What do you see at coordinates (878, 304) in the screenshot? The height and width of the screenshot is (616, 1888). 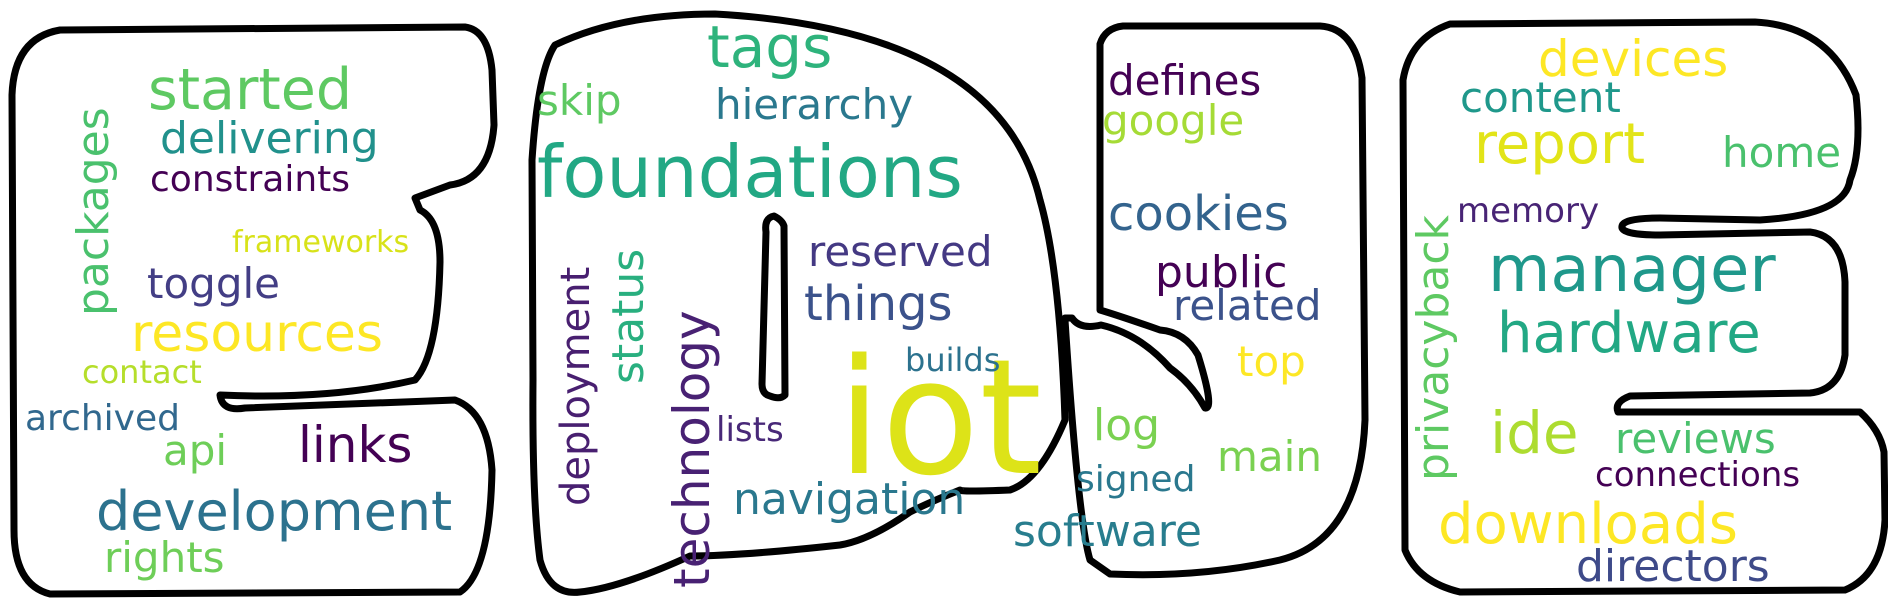 I see `cloud-word-things: things` at bounding box center [878, 304].